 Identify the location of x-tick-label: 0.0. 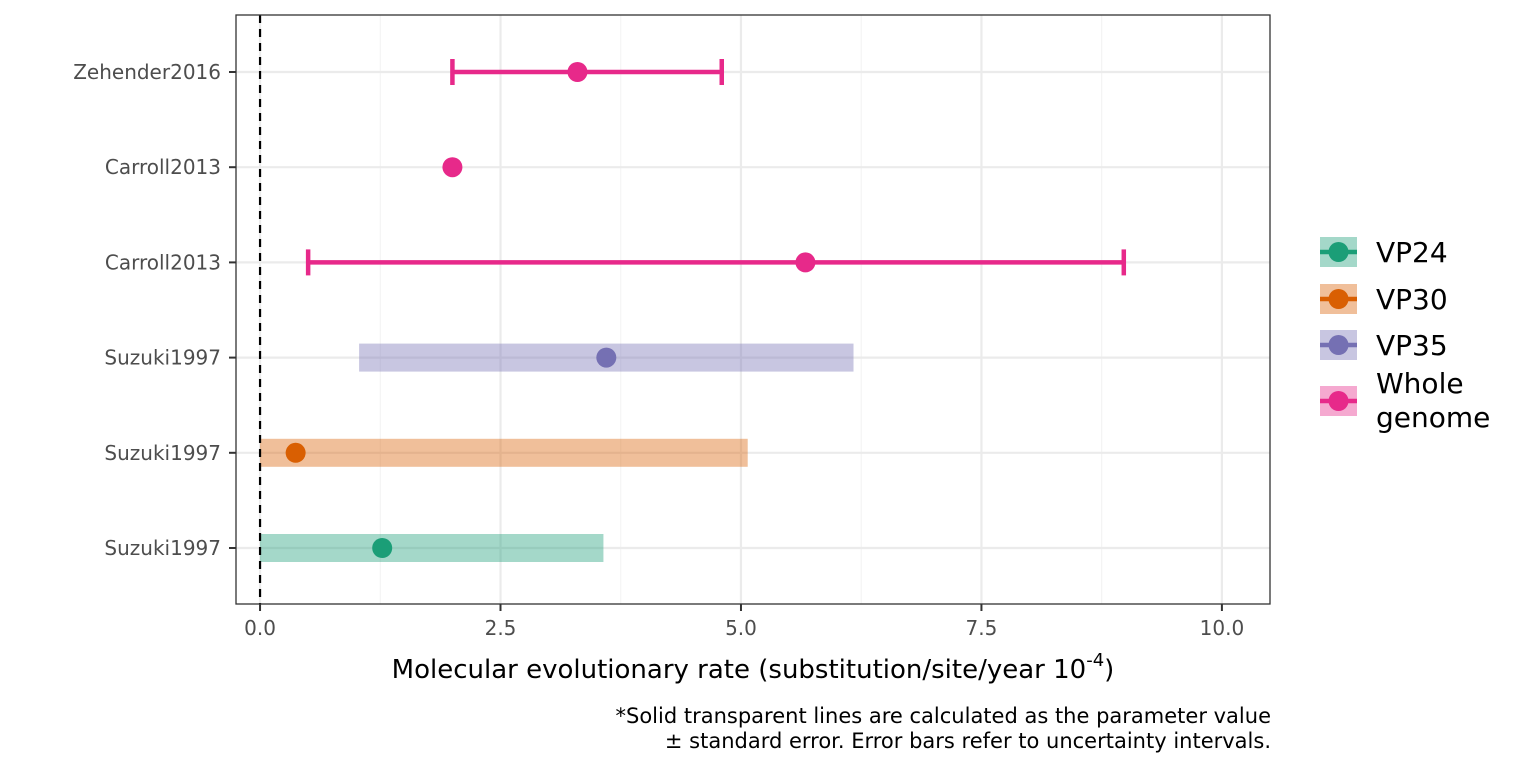
(260, 628).